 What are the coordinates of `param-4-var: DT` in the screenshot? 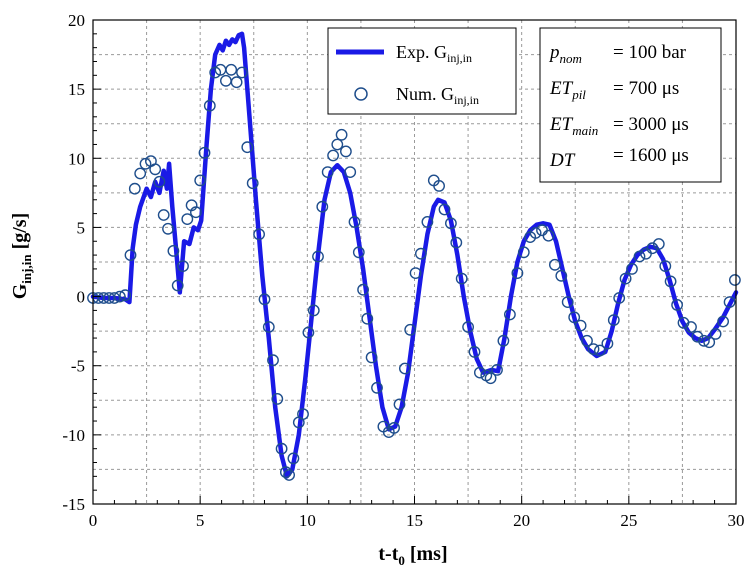 It's located at (562, 160).